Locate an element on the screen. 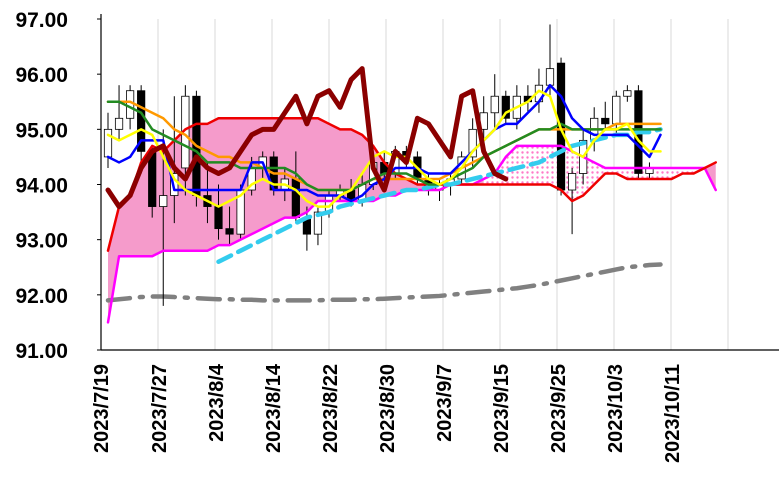 This screenshot has height=495, width=781. x-tick-label-8: 2023/9/25 is located at coordinates (559, 408).